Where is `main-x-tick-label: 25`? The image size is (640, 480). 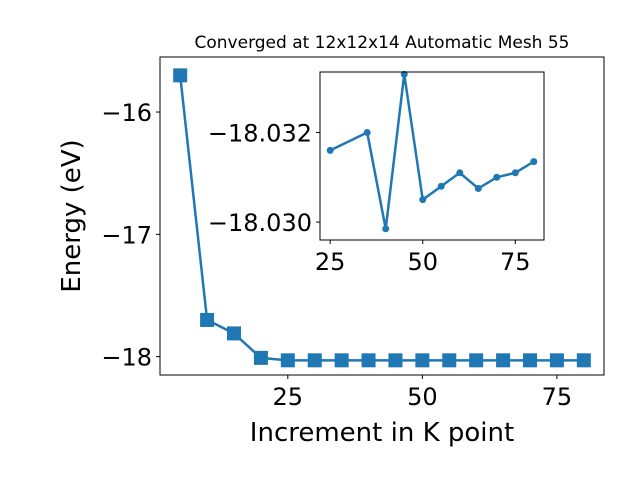 main-x-tick-label: 25 is located at coordinates (288, 397).